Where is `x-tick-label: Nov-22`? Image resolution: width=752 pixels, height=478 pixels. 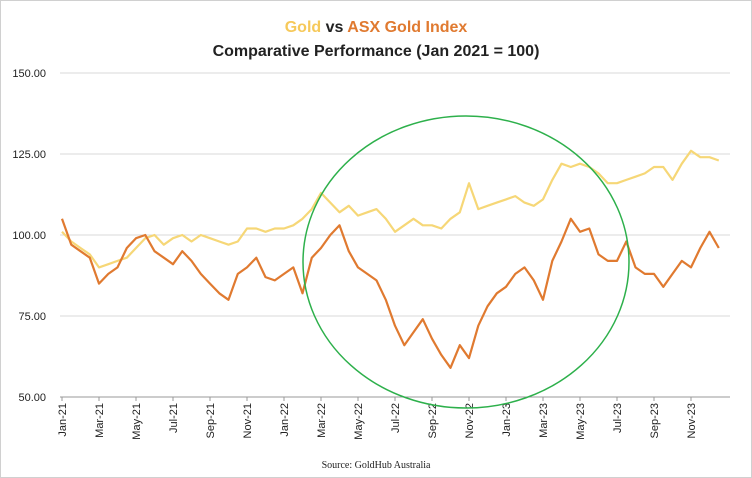 x-tick-label: Nov-22 is located at coordinates (470, 420).